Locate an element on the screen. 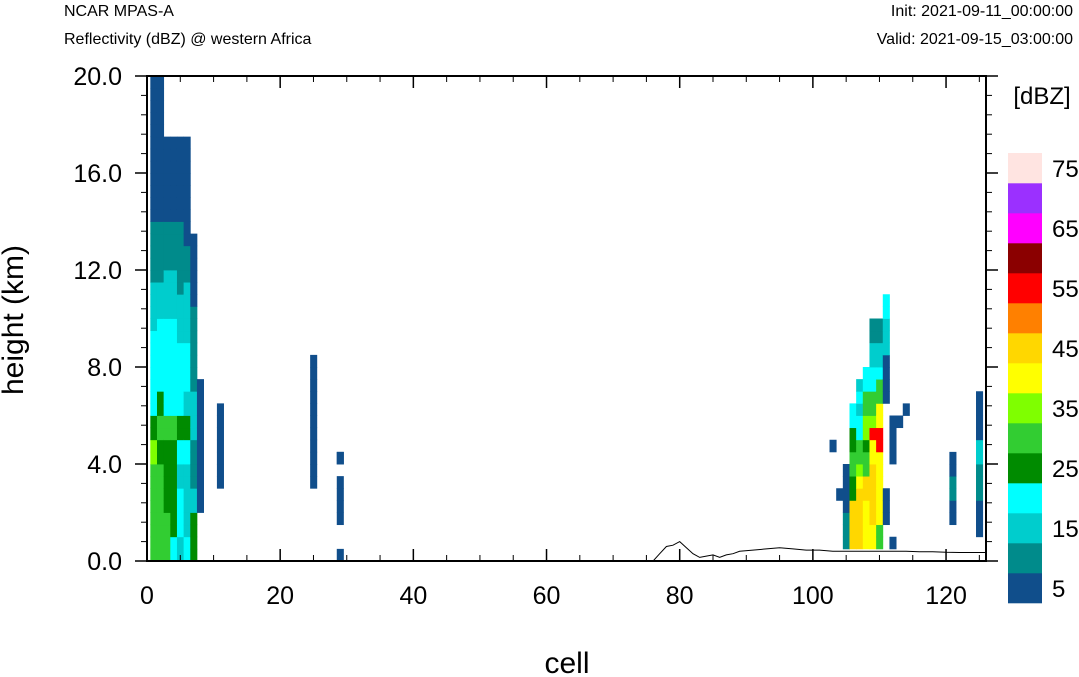 Image resolution: width=1079 pixels, height=677 pixels. valid-time: Valid: 2021-09-15_03:00:00 is located at coordinates (974, 39).